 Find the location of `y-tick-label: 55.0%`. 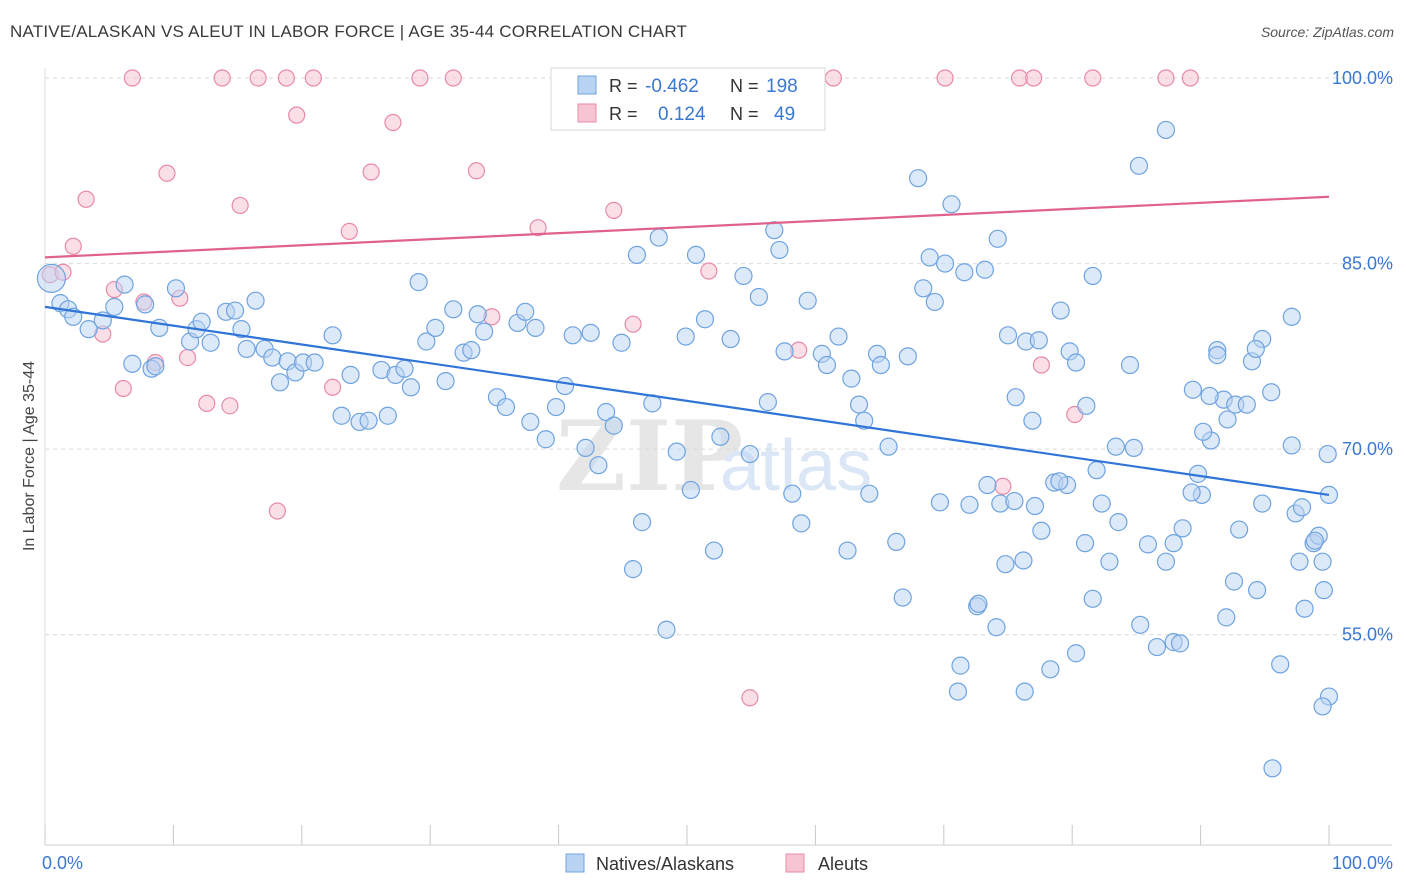

y-tick-label: 55.0% is located at coordinates (1367, 635).